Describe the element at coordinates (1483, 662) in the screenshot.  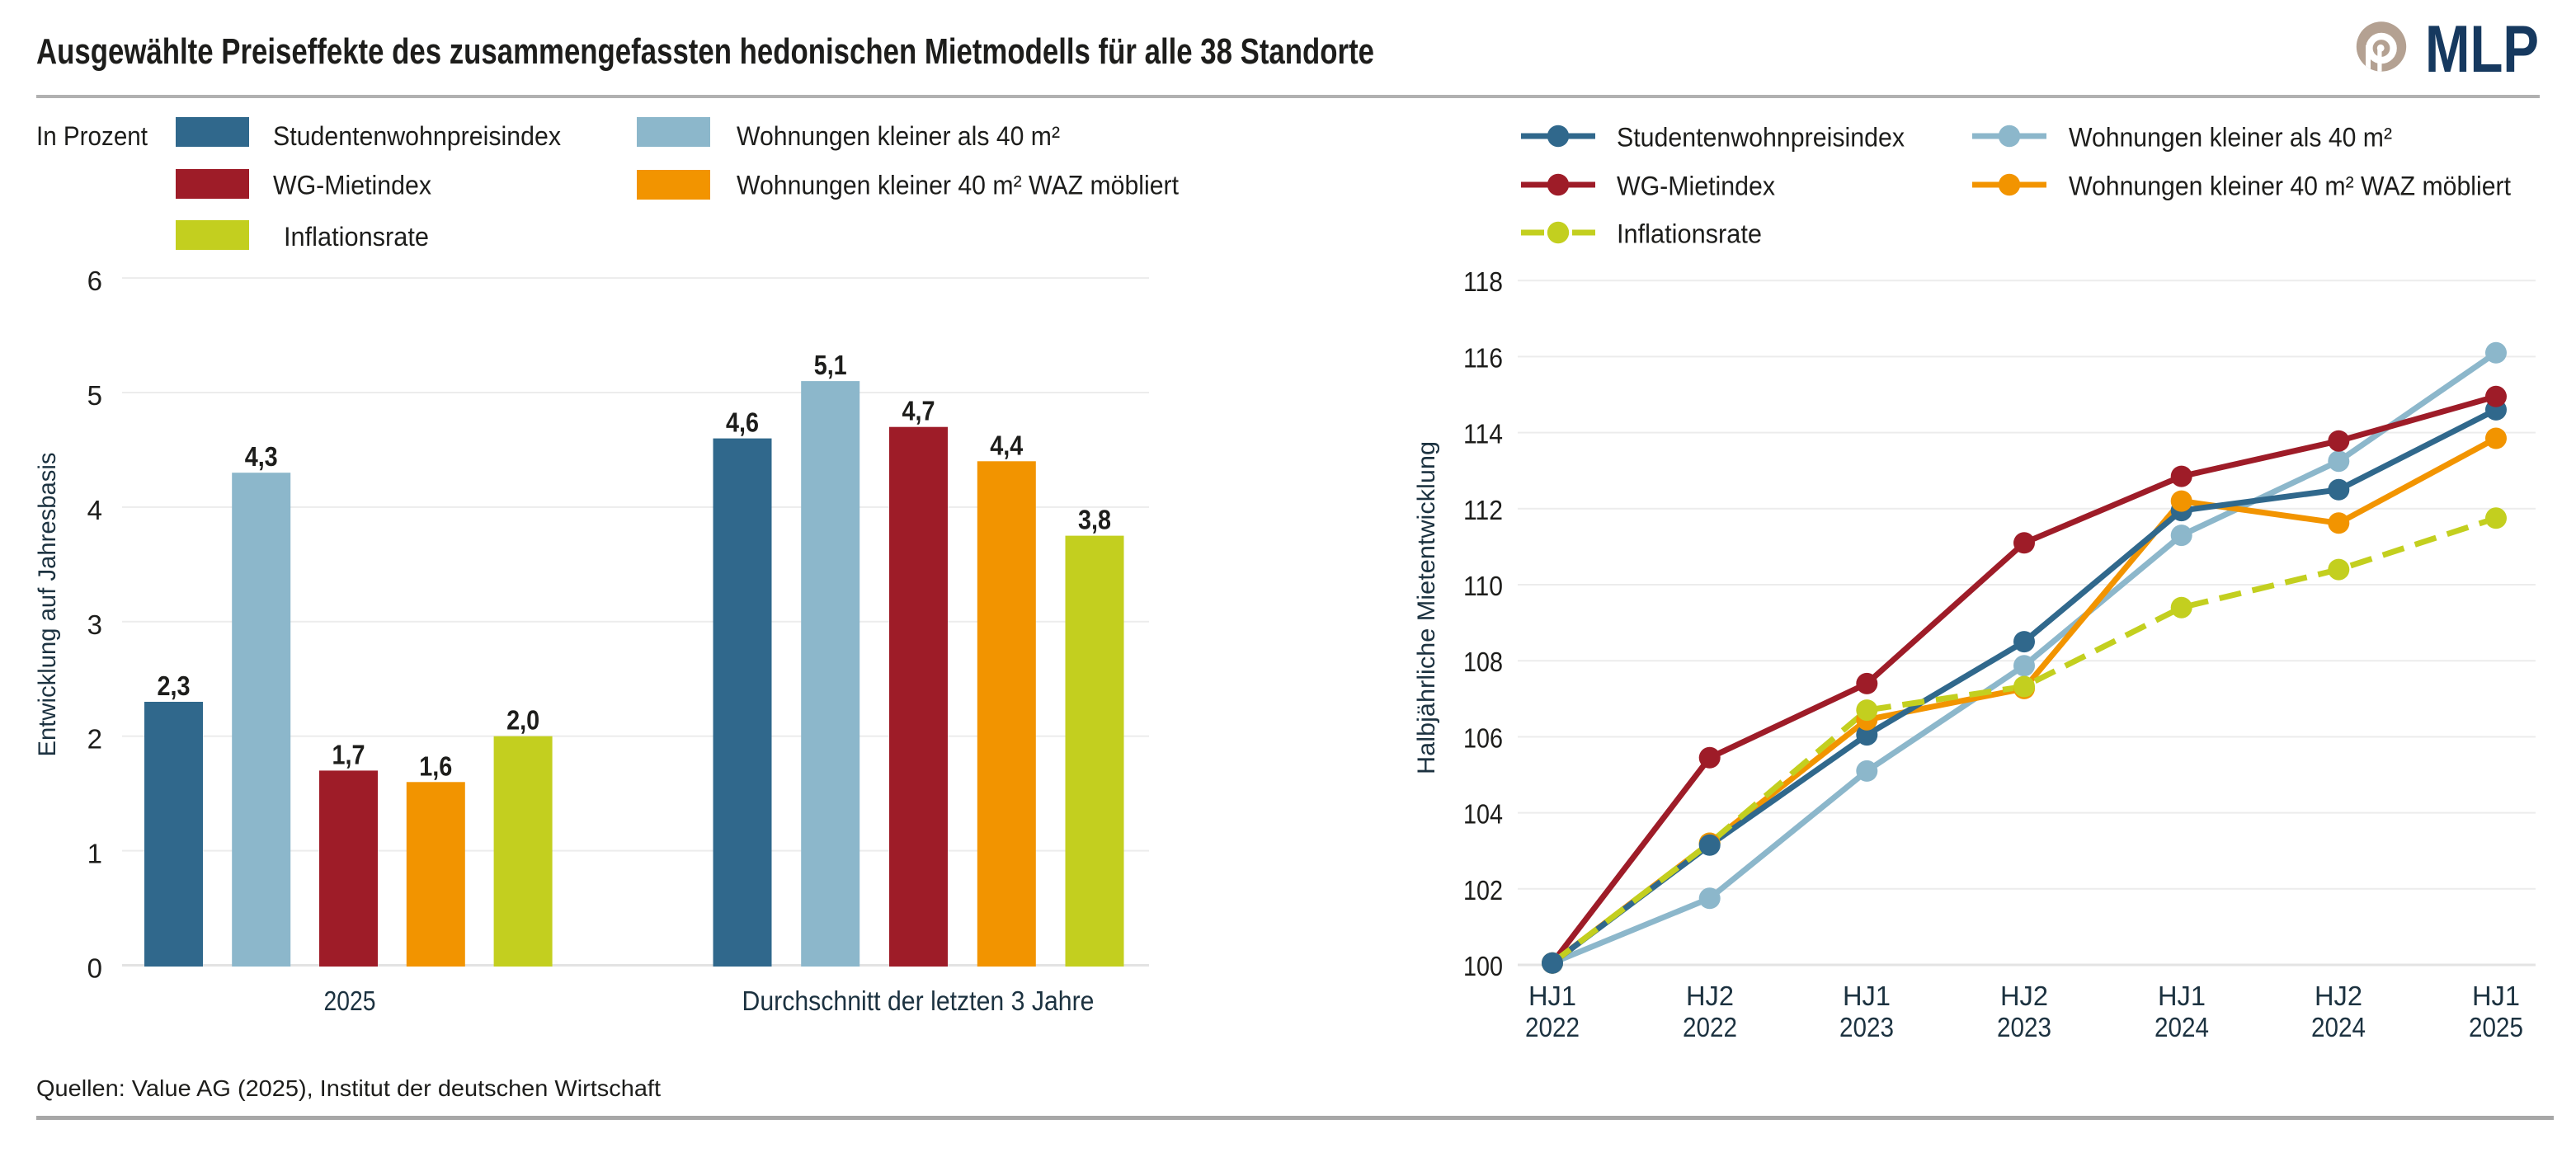
I see `svg-text: 108` at that location.